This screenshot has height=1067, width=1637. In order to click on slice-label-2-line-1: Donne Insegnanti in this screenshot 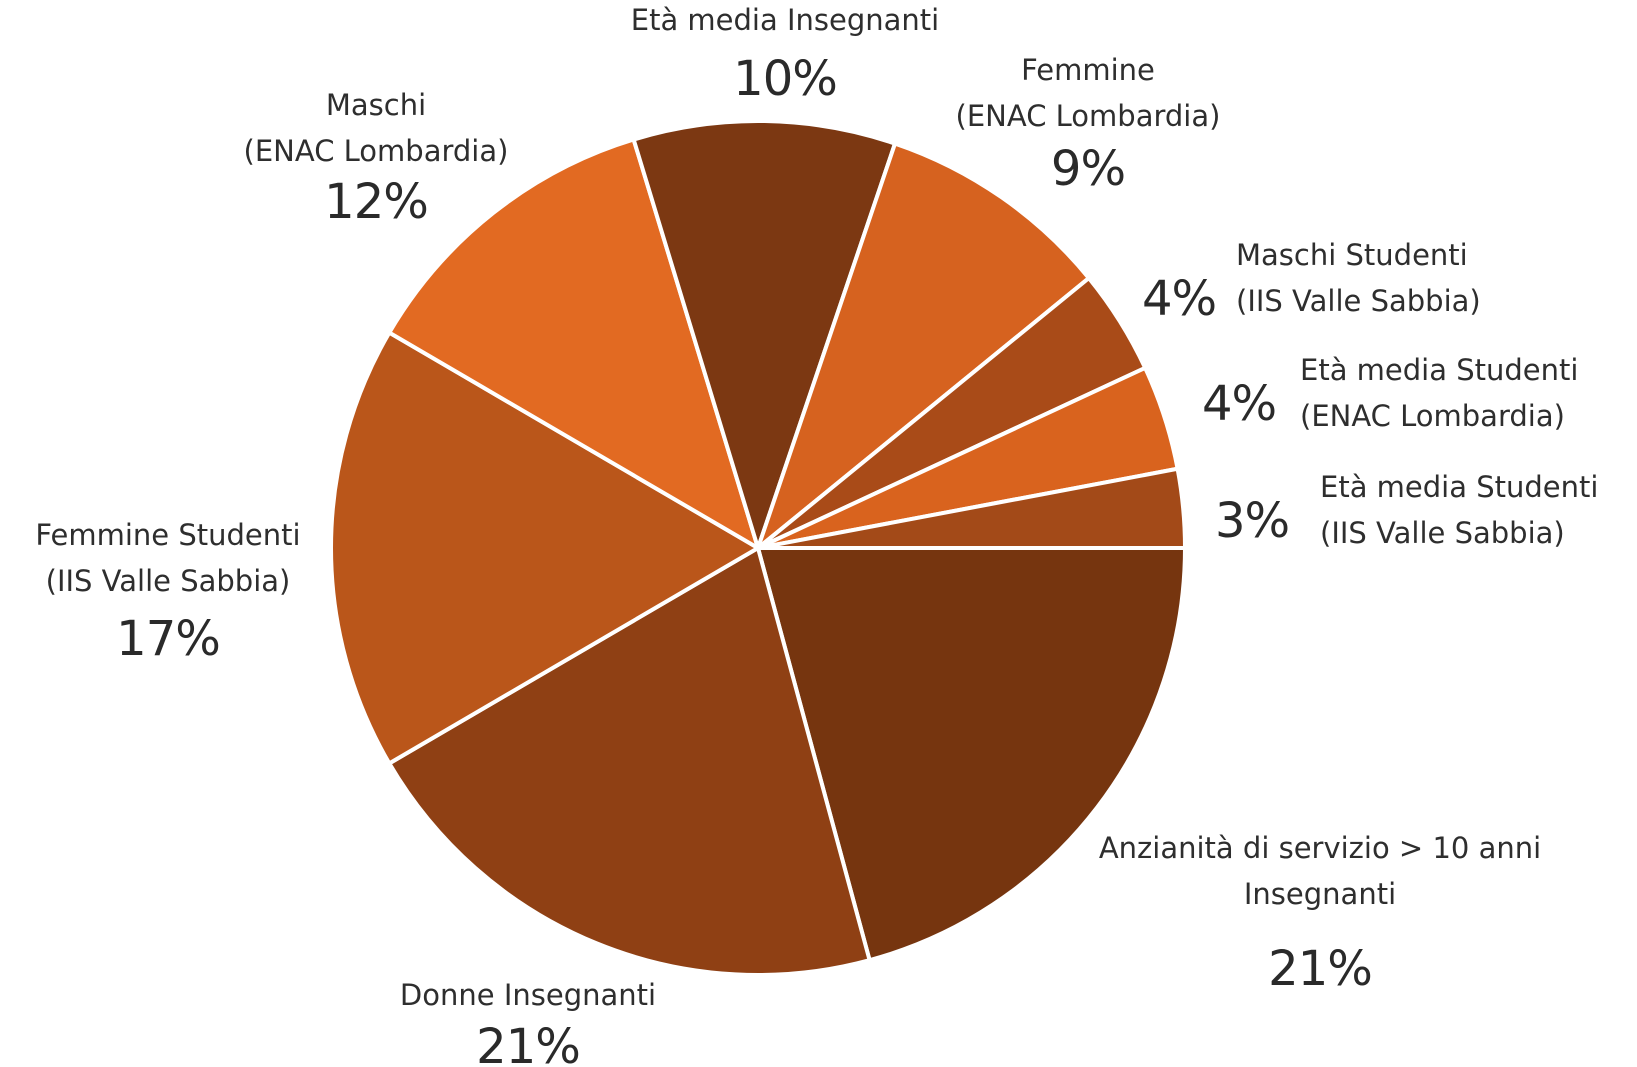, I will do `click(528, 995)`.